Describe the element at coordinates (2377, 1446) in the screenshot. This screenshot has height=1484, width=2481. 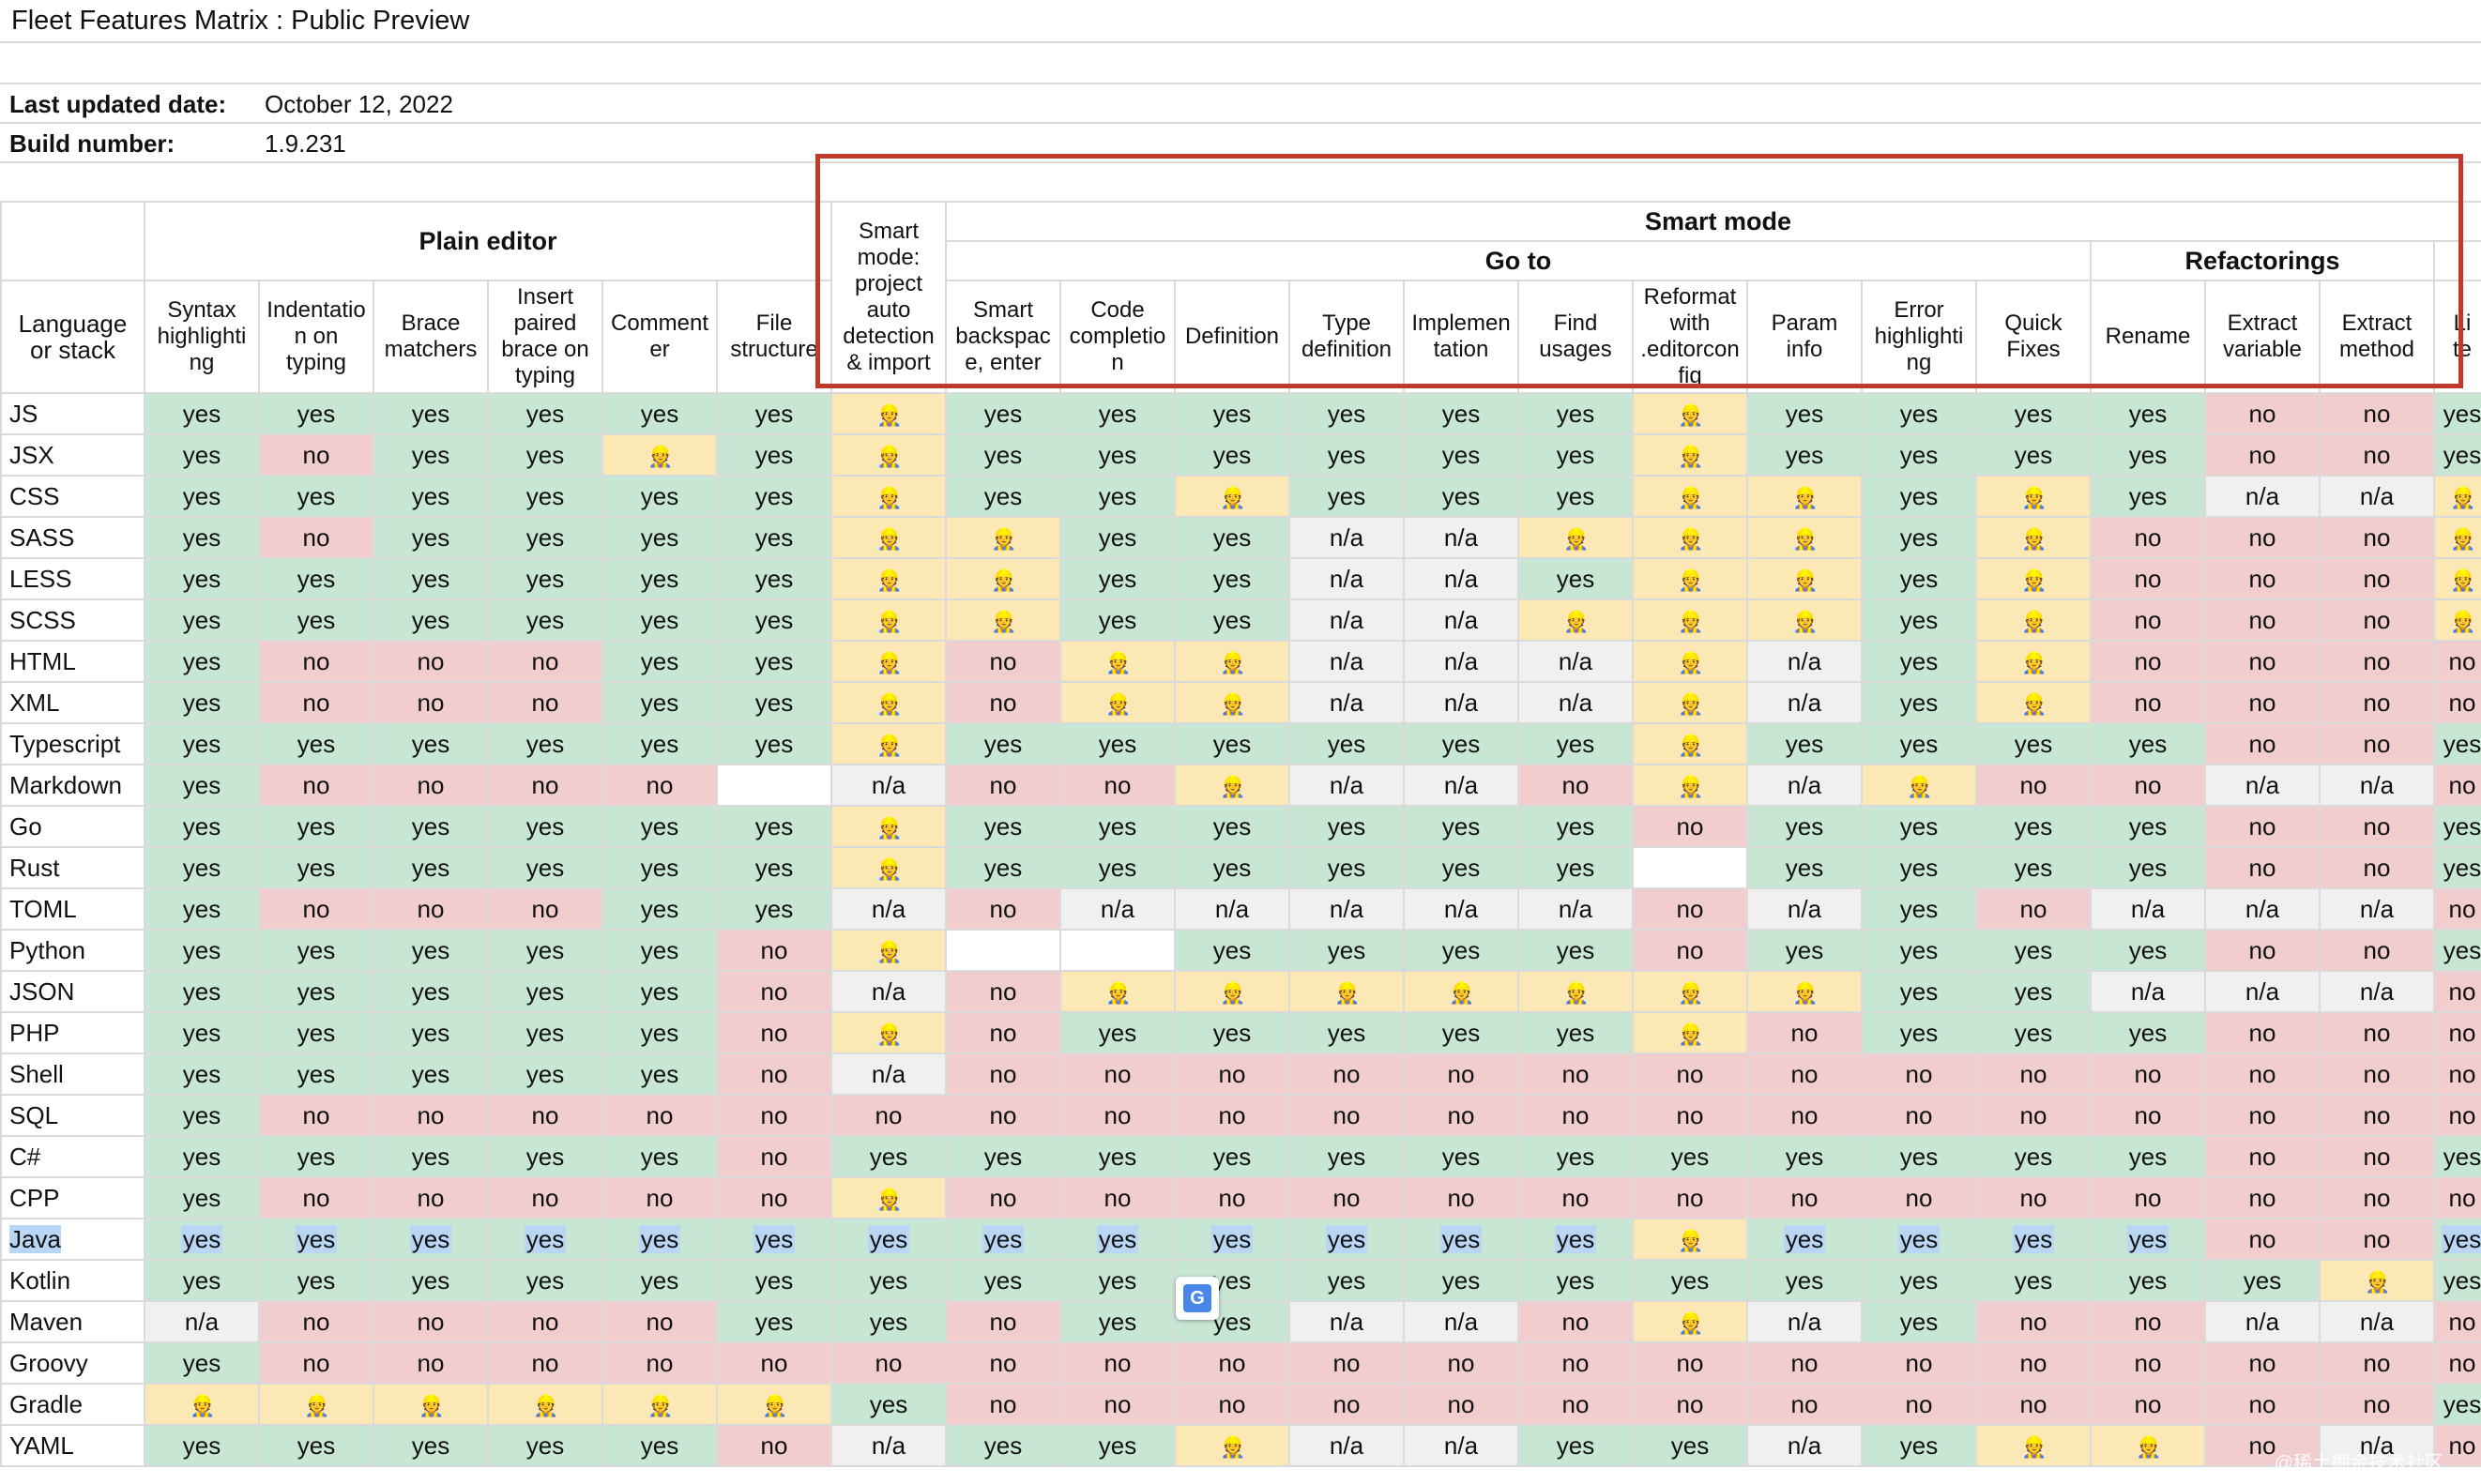
I see `feature-cell-extract-method: n/a` at that location.